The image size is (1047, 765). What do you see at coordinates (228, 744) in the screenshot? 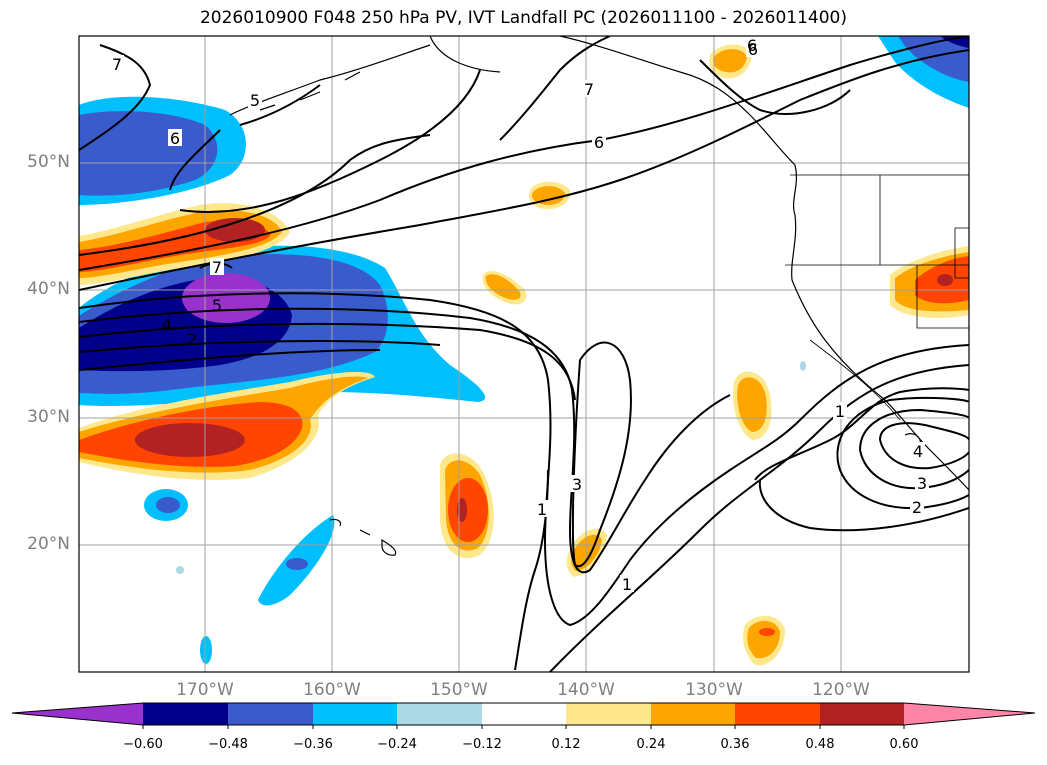
I see `colorbar-tick: −0.48` at bounding box center [228, 744].